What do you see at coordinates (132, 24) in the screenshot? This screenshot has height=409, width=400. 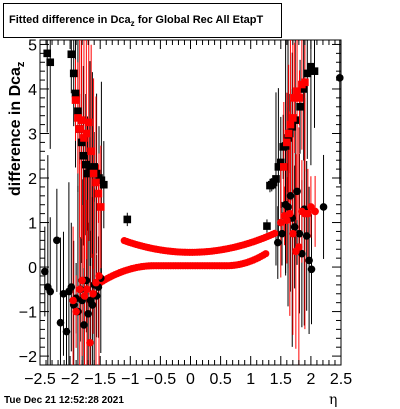 I see `chart-title-subscript: z` at bounding box center [132, 24].